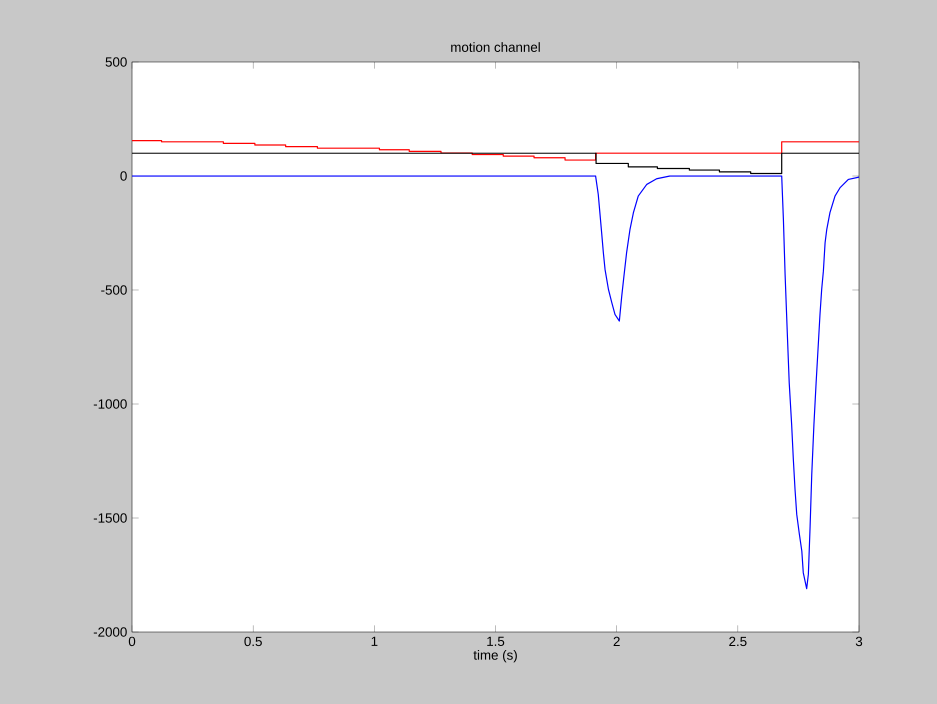  I want to click on x-tick-label: 2.5, so click(738, 641).